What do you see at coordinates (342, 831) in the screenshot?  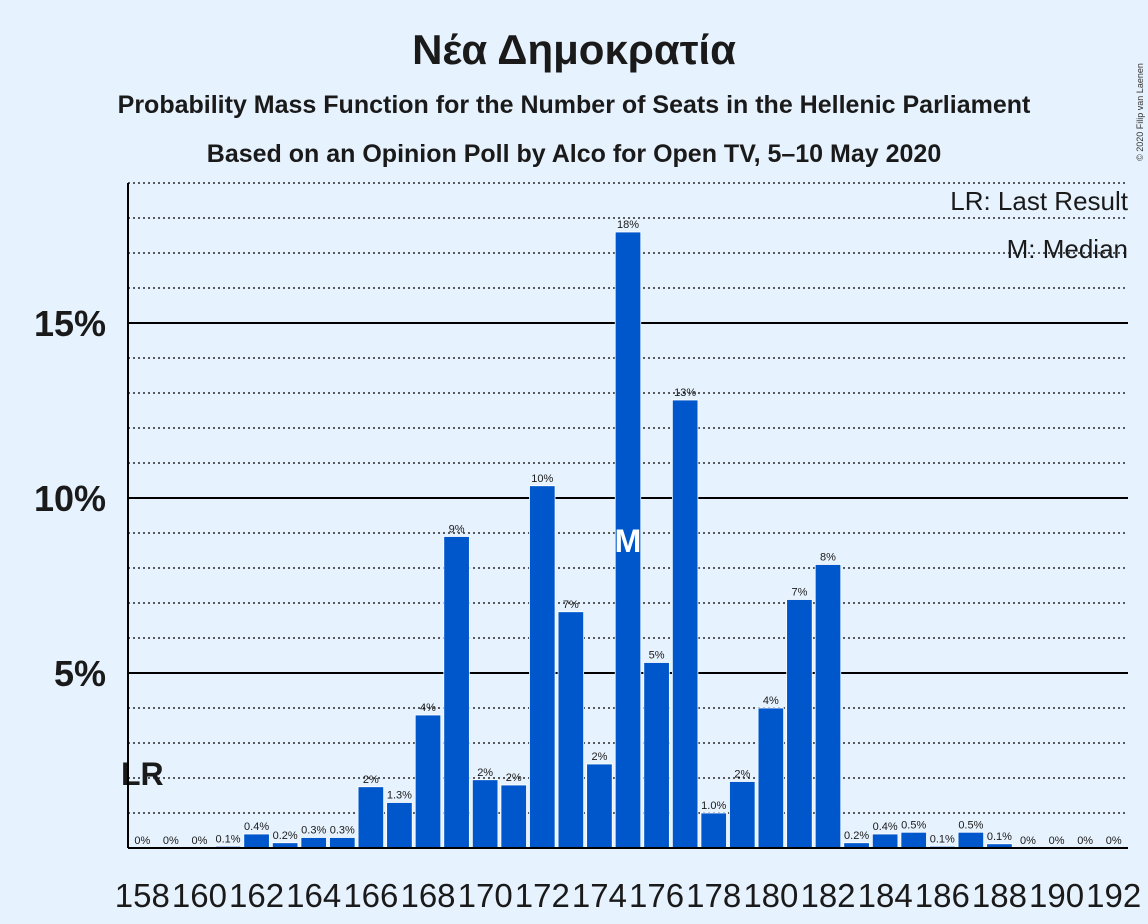 I see `data-label-seat-165: 0.3%` at bounding box center [342, 831].